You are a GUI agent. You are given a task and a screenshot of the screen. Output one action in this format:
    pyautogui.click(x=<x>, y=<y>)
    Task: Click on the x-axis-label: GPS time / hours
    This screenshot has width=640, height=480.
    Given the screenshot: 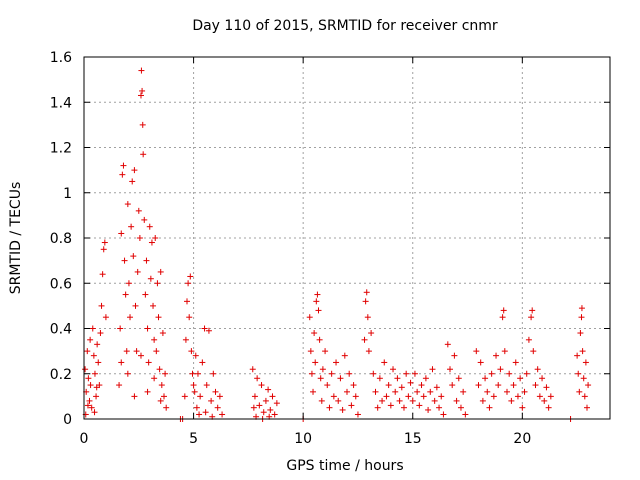 What is the action you would take?
    pyautogui.click(x=344, y=466)
    